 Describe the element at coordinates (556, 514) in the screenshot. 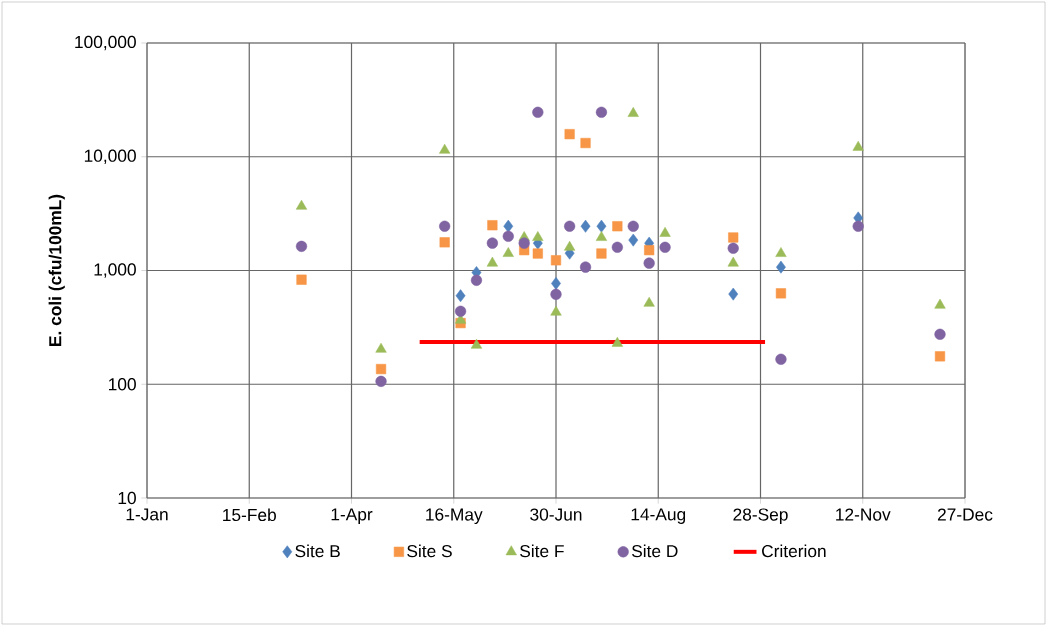

I see `x-tick-label: 30-Jun` at that location.